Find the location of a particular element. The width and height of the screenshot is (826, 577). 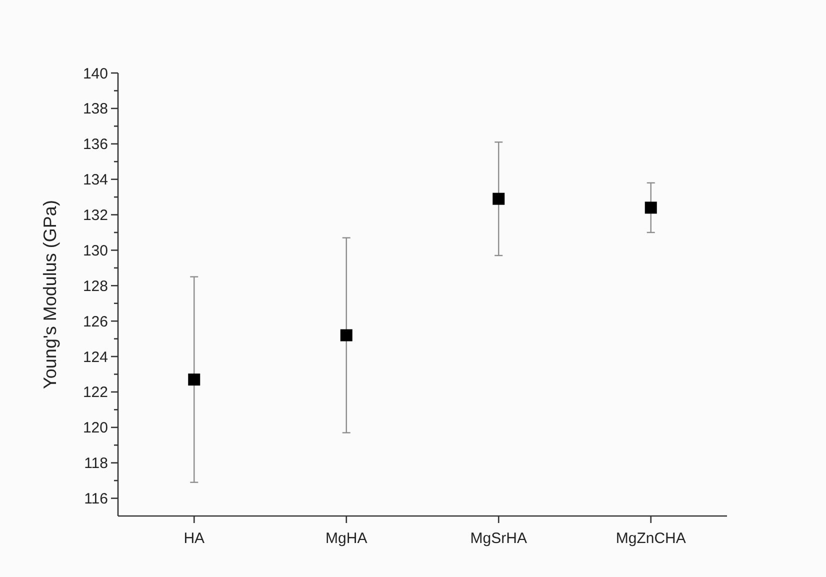

y-tick-label: 136 is located at coordinates (95, 145).